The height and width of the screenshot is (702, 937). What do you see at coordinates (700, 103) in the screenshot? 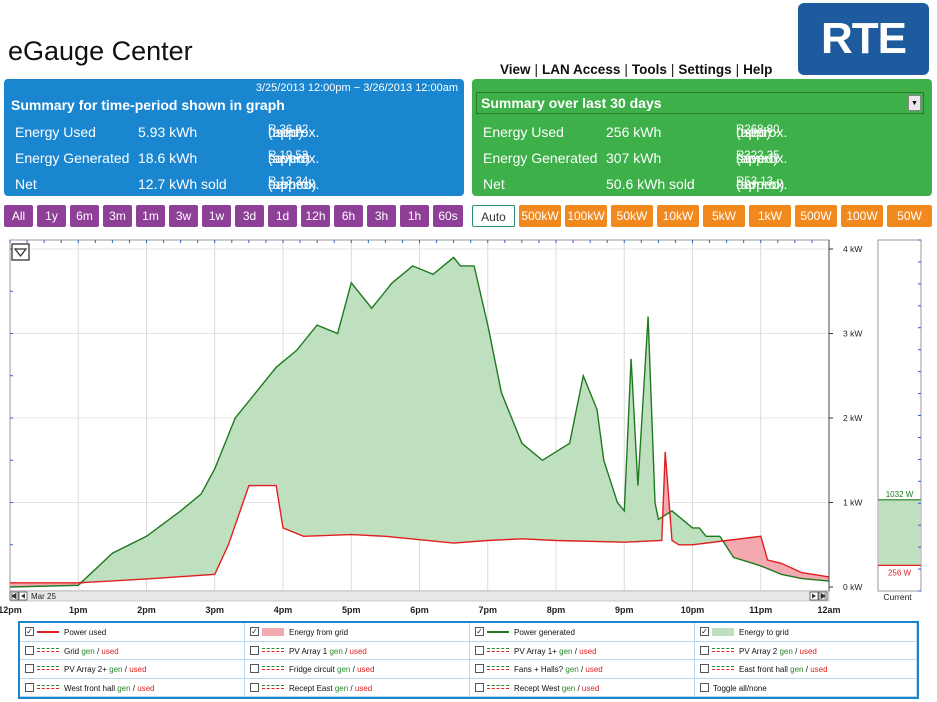
I see `summary-period-select: Summary over last 30 days ▼` at bounding box center [700, 103].